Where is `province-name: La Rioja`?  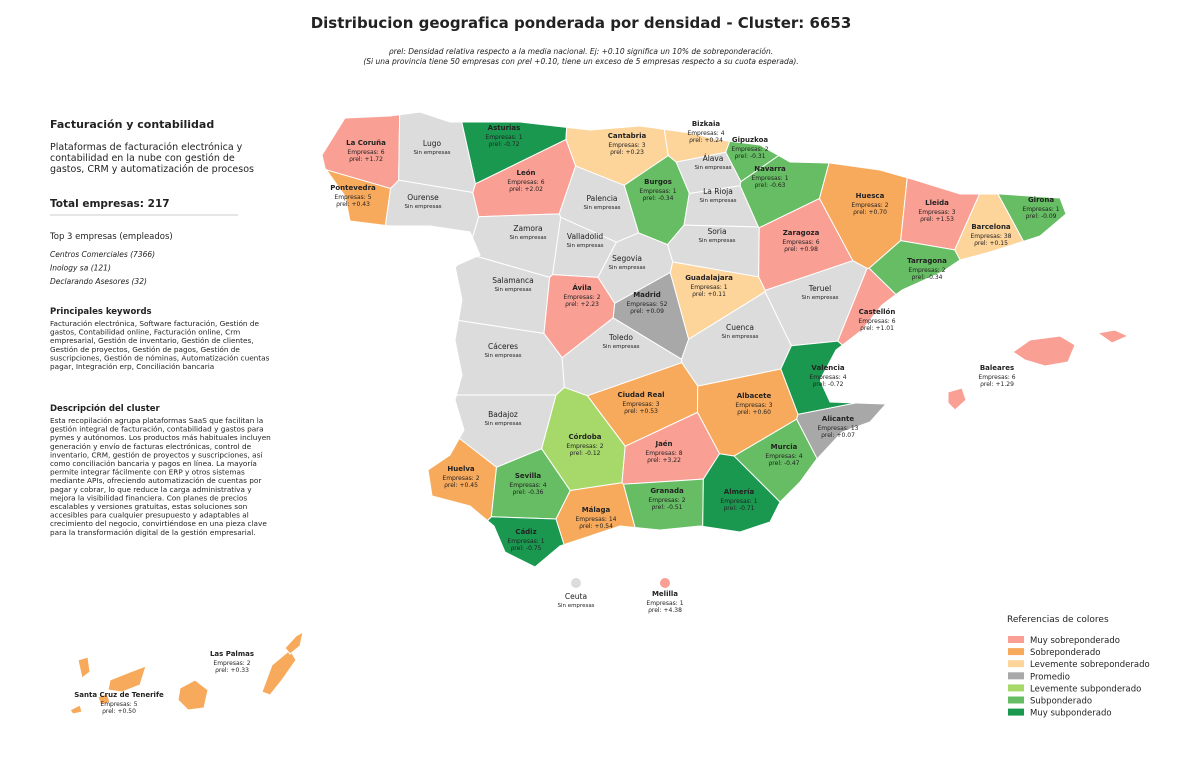 province-name: La Rioja is located at coordinates (718, 191).